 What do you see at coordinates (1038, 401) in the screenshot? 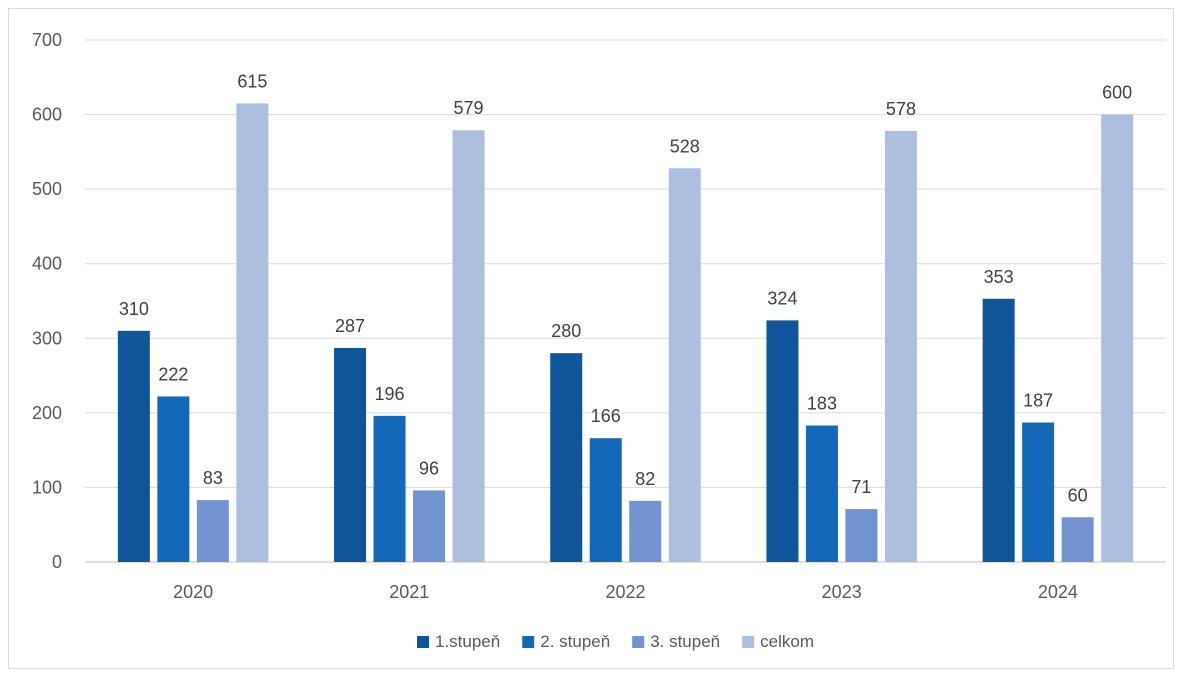
I see `data-label: 187` at bounding box center [1038, 401].